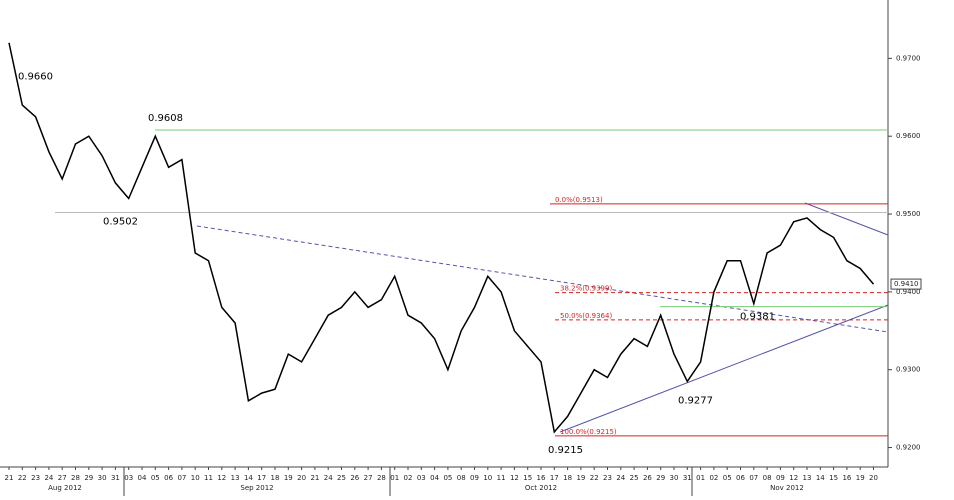 Image resolution: width=954 pixels, height=500 pixels. Describe the element at coordinates (588, 432) in the screenshot. I see `level-label: 100.0%(0.9215)` at that location.